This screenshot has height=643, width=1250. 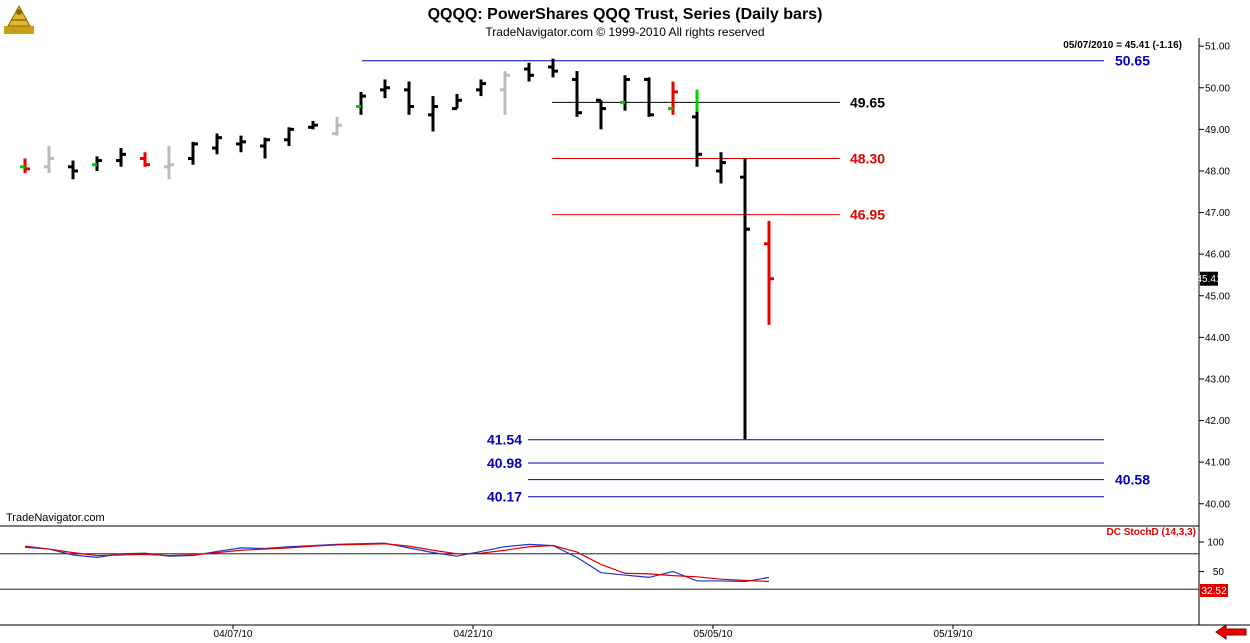 What do you see at coordinates (1151, 532) in the screenshot?
I see `indicator-name: DC StochD (14,3,3)` at bounding box center [1151, 532].